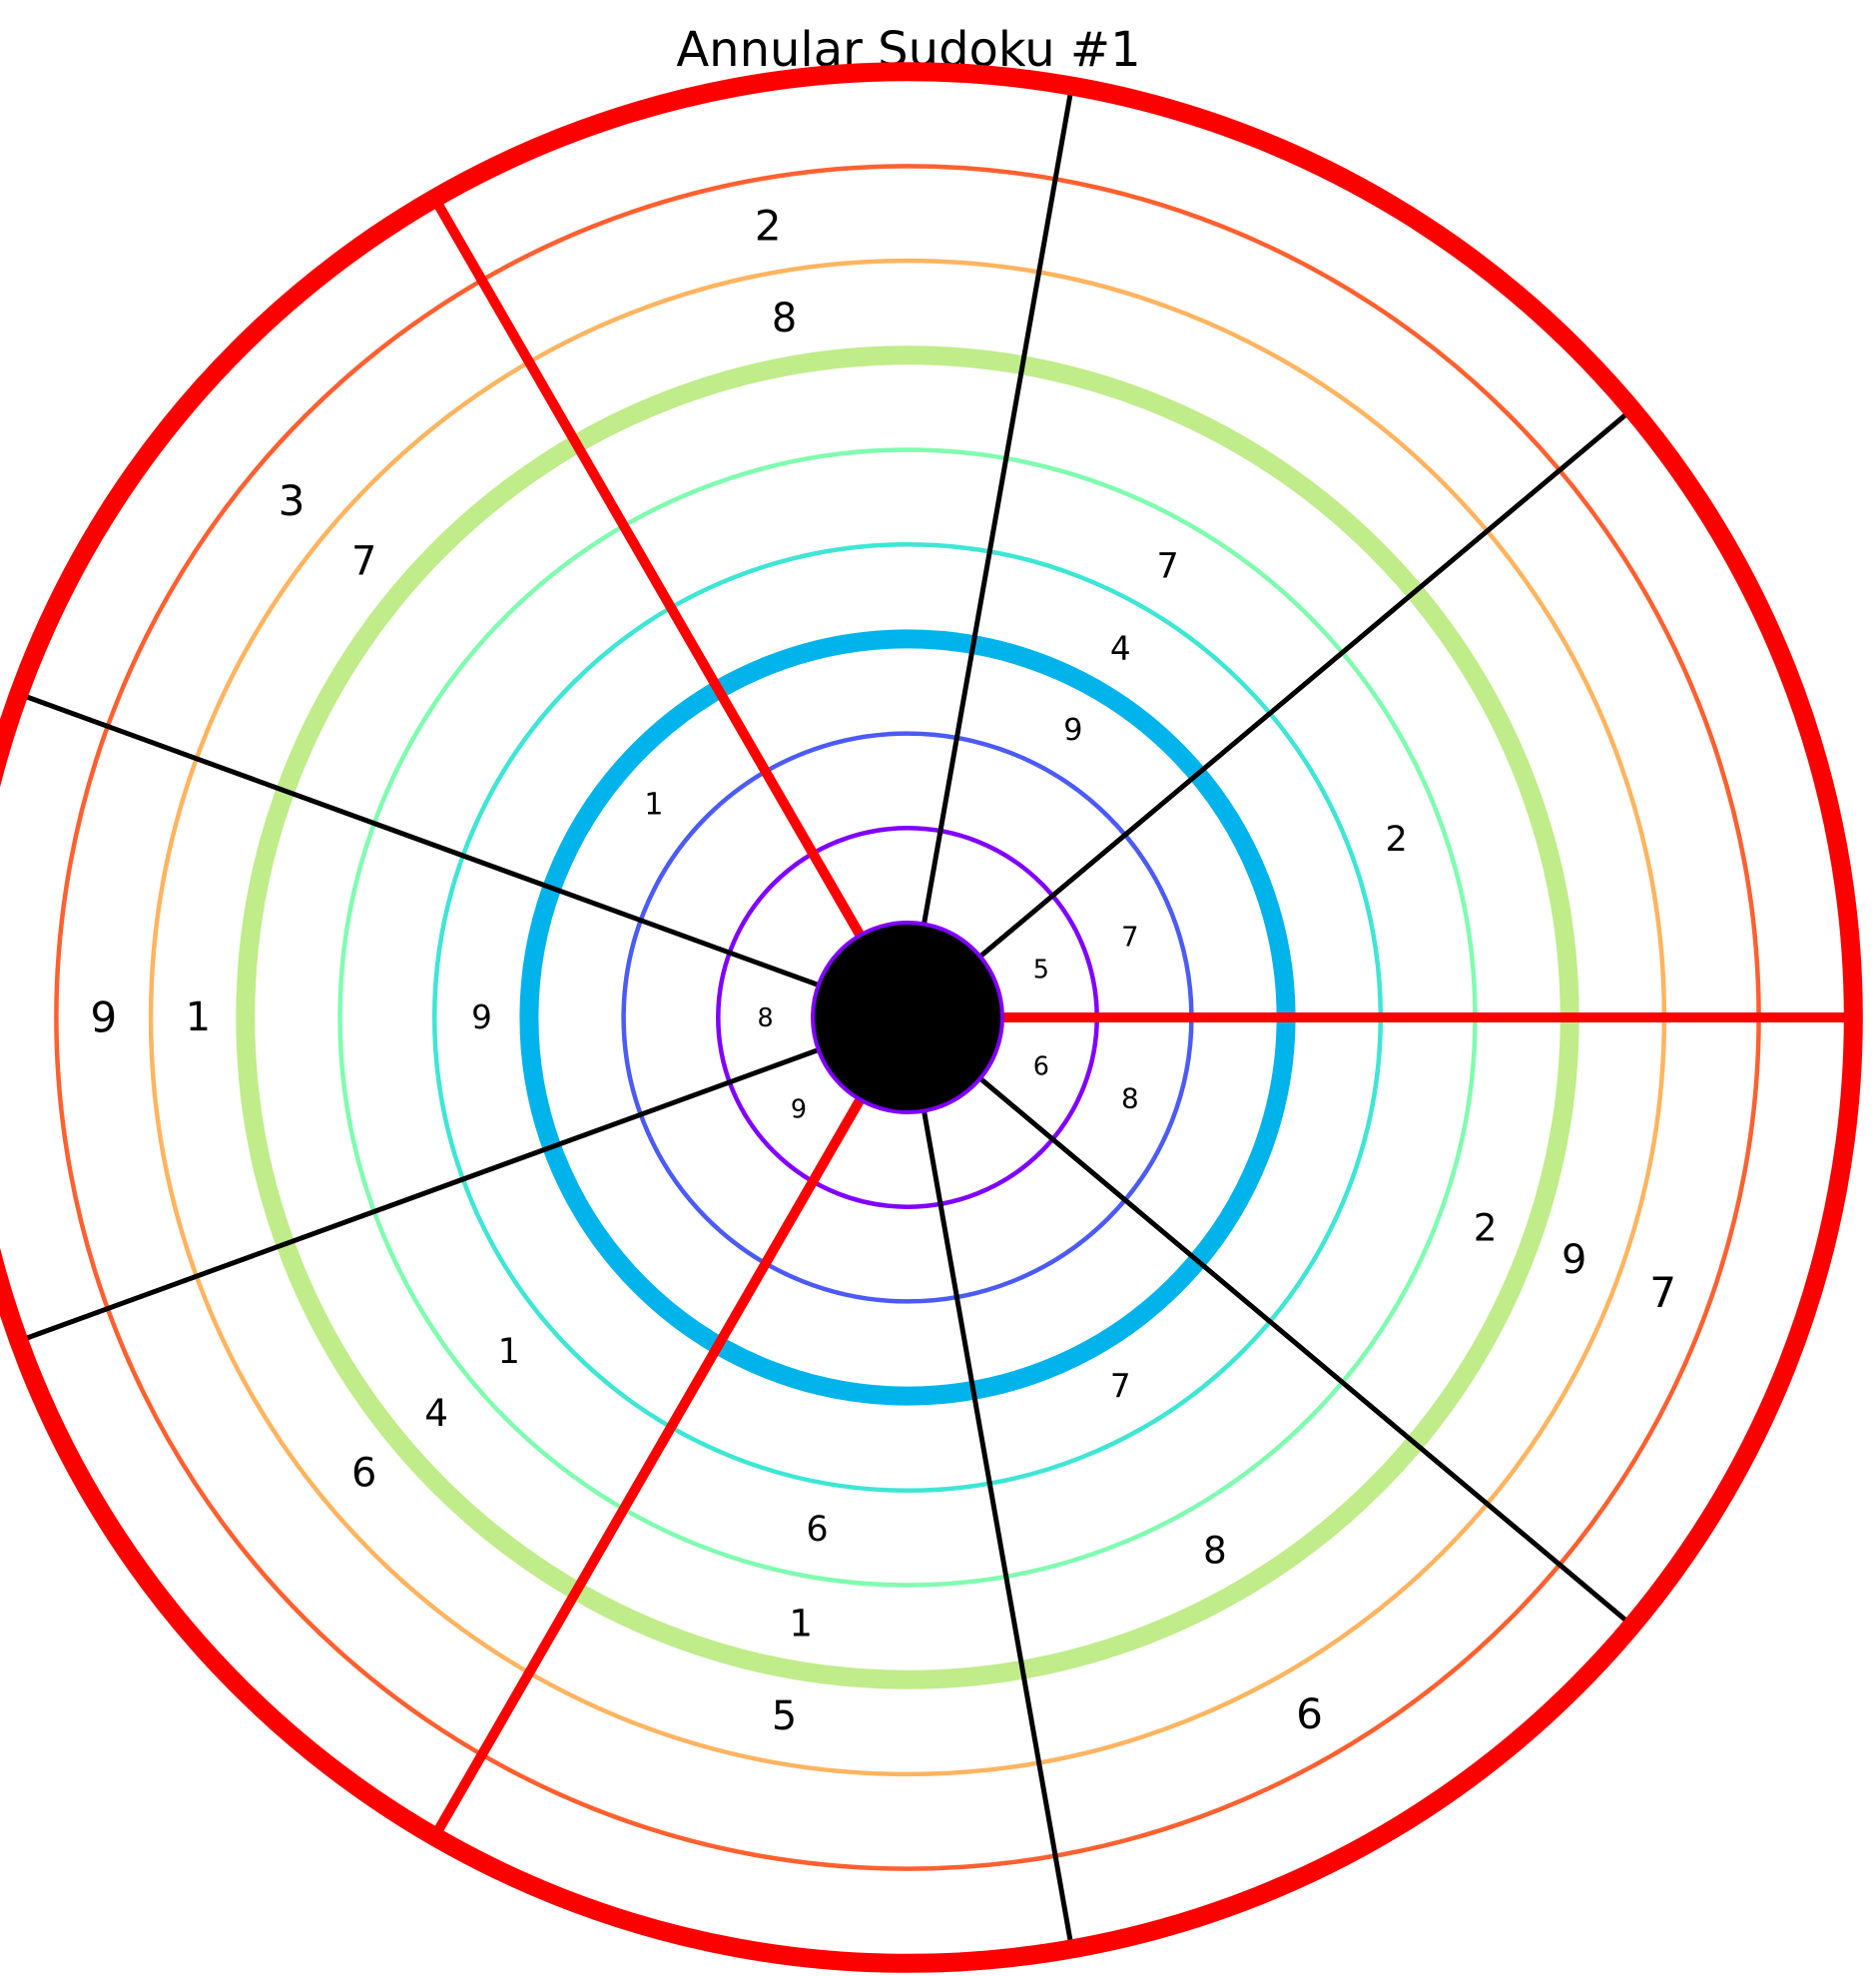 This screenshot has height=1976, width=1876. What do you see at coordinates (292, 500) in the screenshot?
I see `clue-digit: 3` at bounding box center [292, 500].